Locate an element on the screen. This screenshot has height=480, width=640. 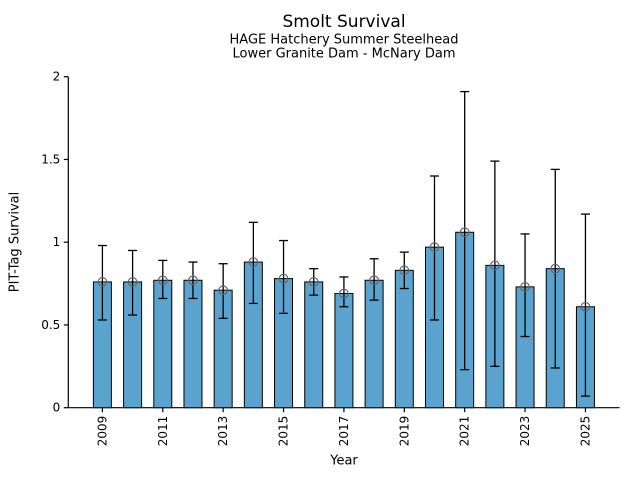
mean-marker-2023 is located at coordinates (525, 286).